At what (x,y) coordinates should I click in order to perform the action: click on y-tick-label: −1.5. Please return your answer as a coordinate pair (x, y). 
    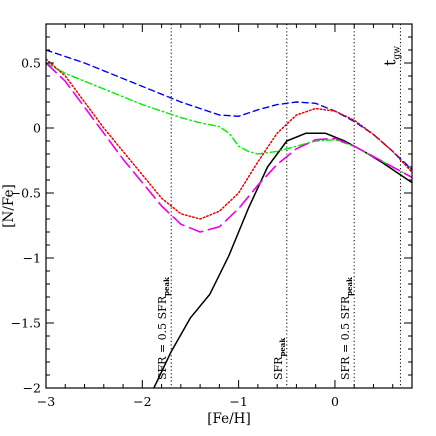
    Looking at the image, I should click on (26, 323).